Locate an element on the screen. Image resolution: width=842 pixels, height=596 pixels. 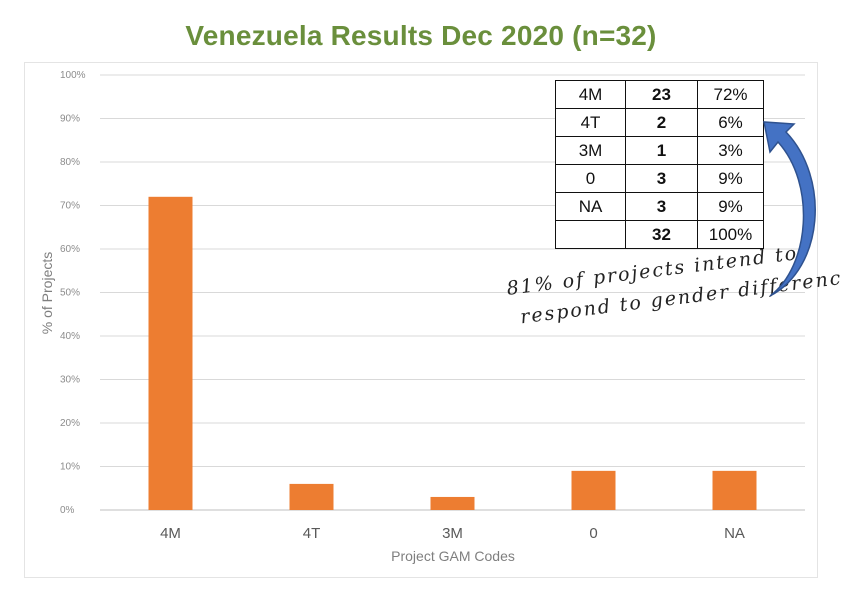
table-cell-count: 23 is located at coordinates (661, 94).